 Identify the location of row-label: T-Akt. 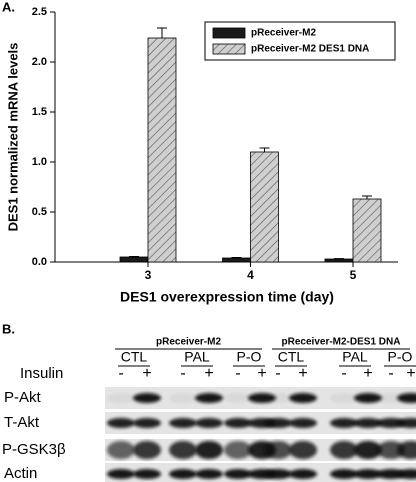
(22, 422).